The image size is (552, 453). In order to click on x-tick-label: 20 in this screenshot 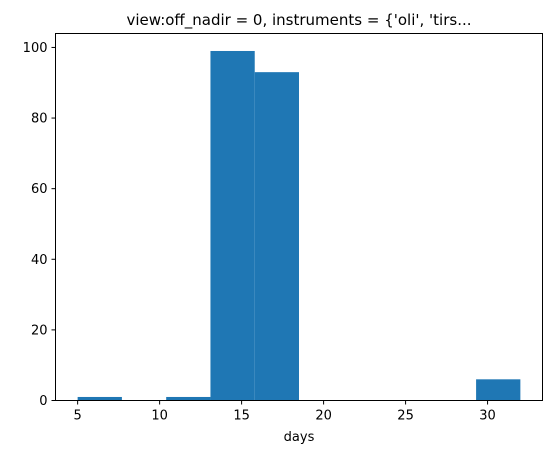, I will do `click(323, 416)`.